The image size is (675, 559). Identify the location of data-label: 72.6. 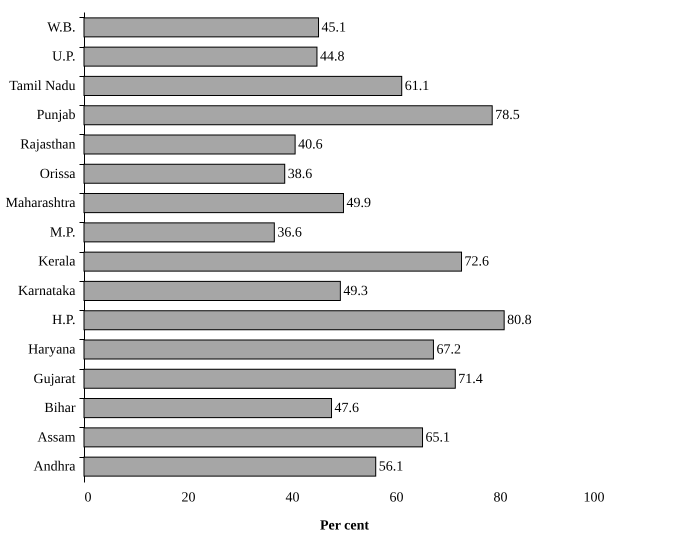
(477, 262).